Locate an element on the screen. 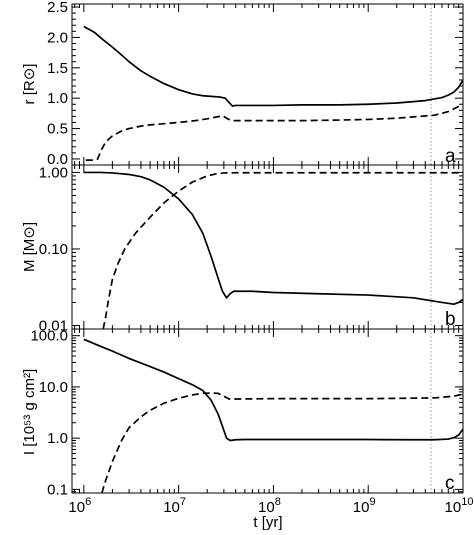 The image size is (474, 535). x-tick-label: 10⁸ is located at coordinates (269, 506).